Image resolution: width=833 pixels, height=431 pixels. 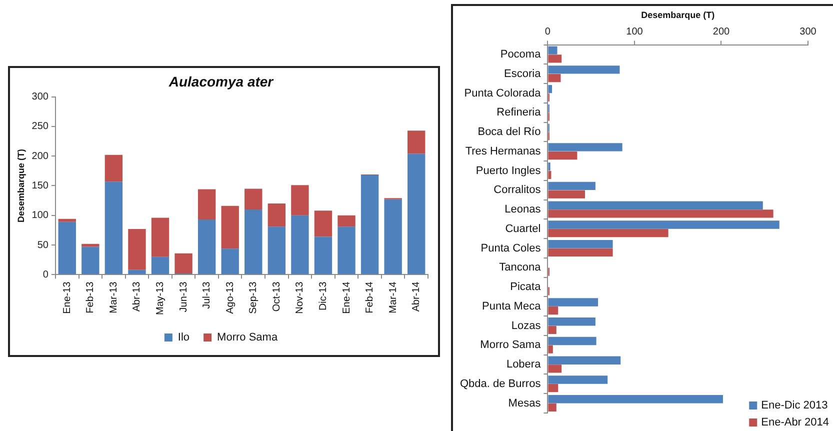 I want to click on y-tick-label: Mesas, so click(x=525, y=403).